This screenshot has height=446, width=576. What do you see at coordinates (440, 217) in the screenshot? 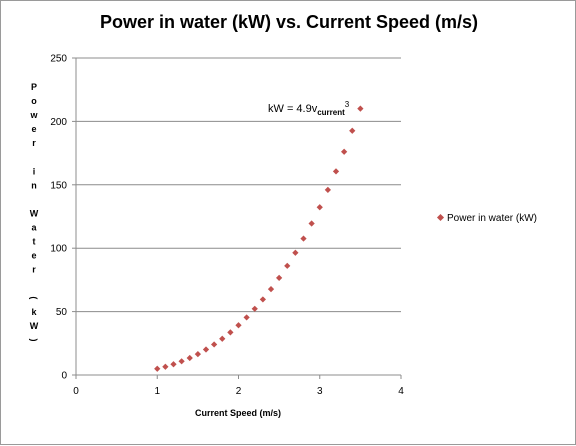
I see `legend-marker` at bounding box center [440, 217].